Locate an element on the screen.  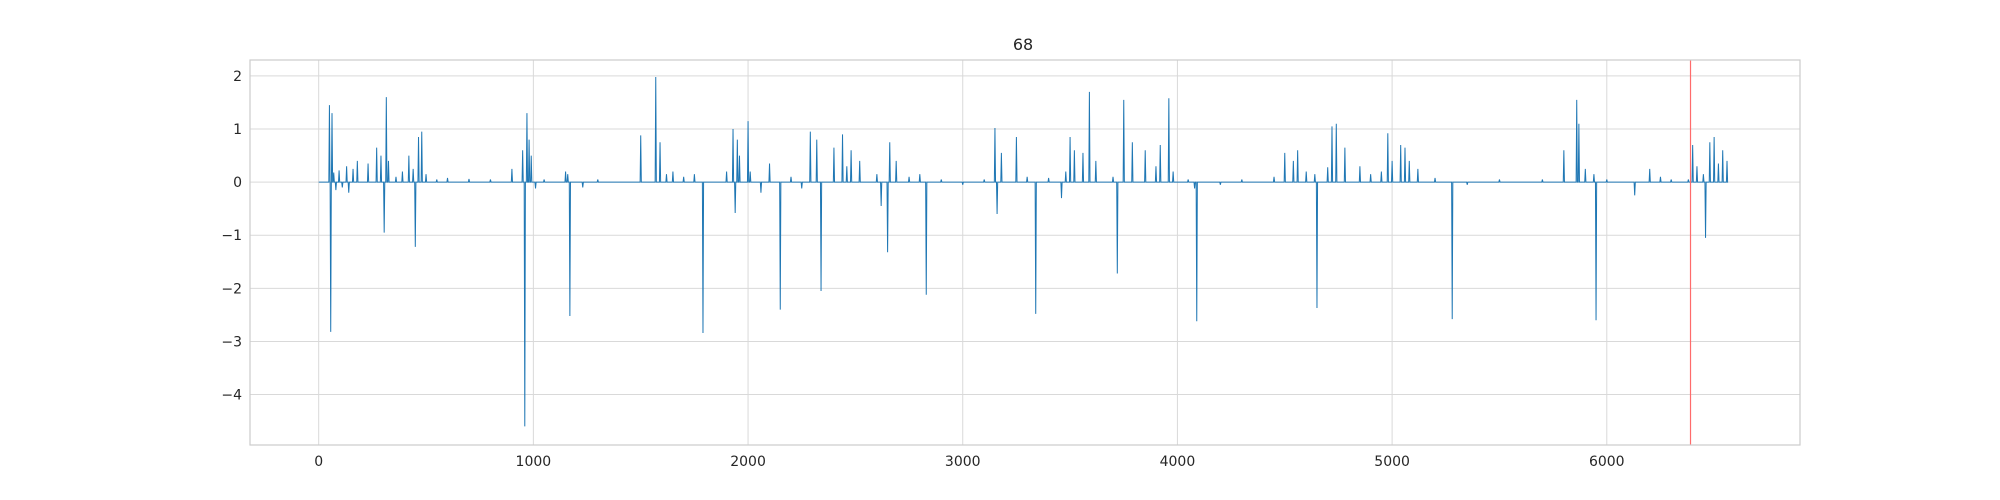
chart-title: 68 is located at coordinates (1023, 44).